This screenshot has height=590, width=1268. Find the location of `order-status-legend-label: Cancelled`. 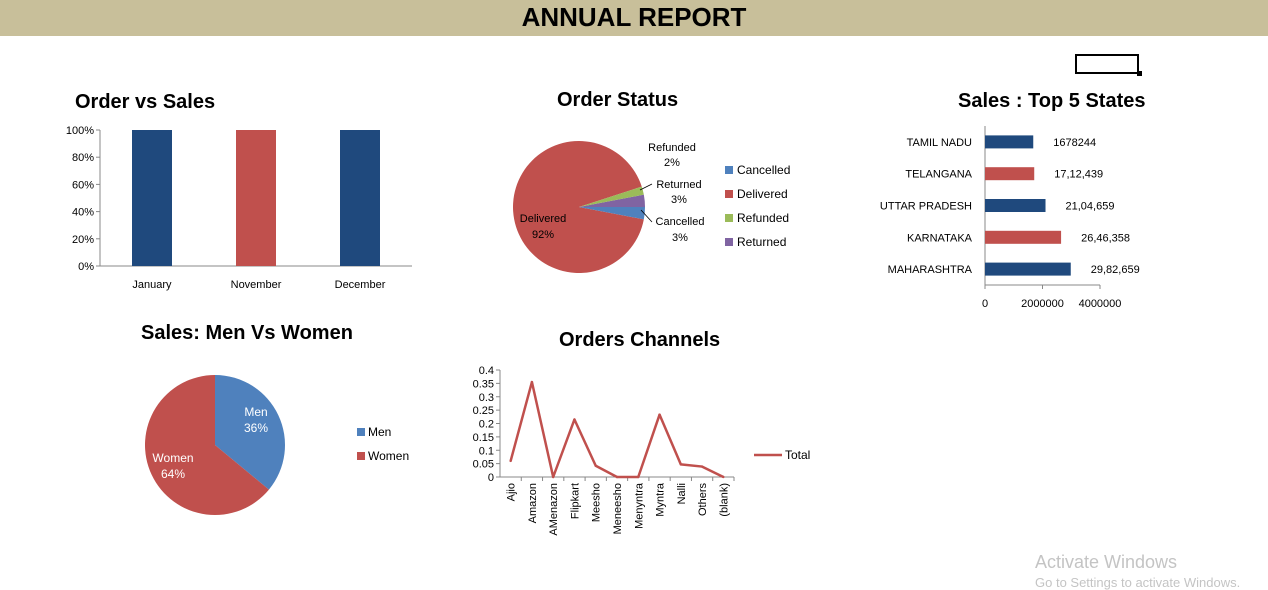

order-status-legend-label: Cancelled is located at coordinates (763, 170).